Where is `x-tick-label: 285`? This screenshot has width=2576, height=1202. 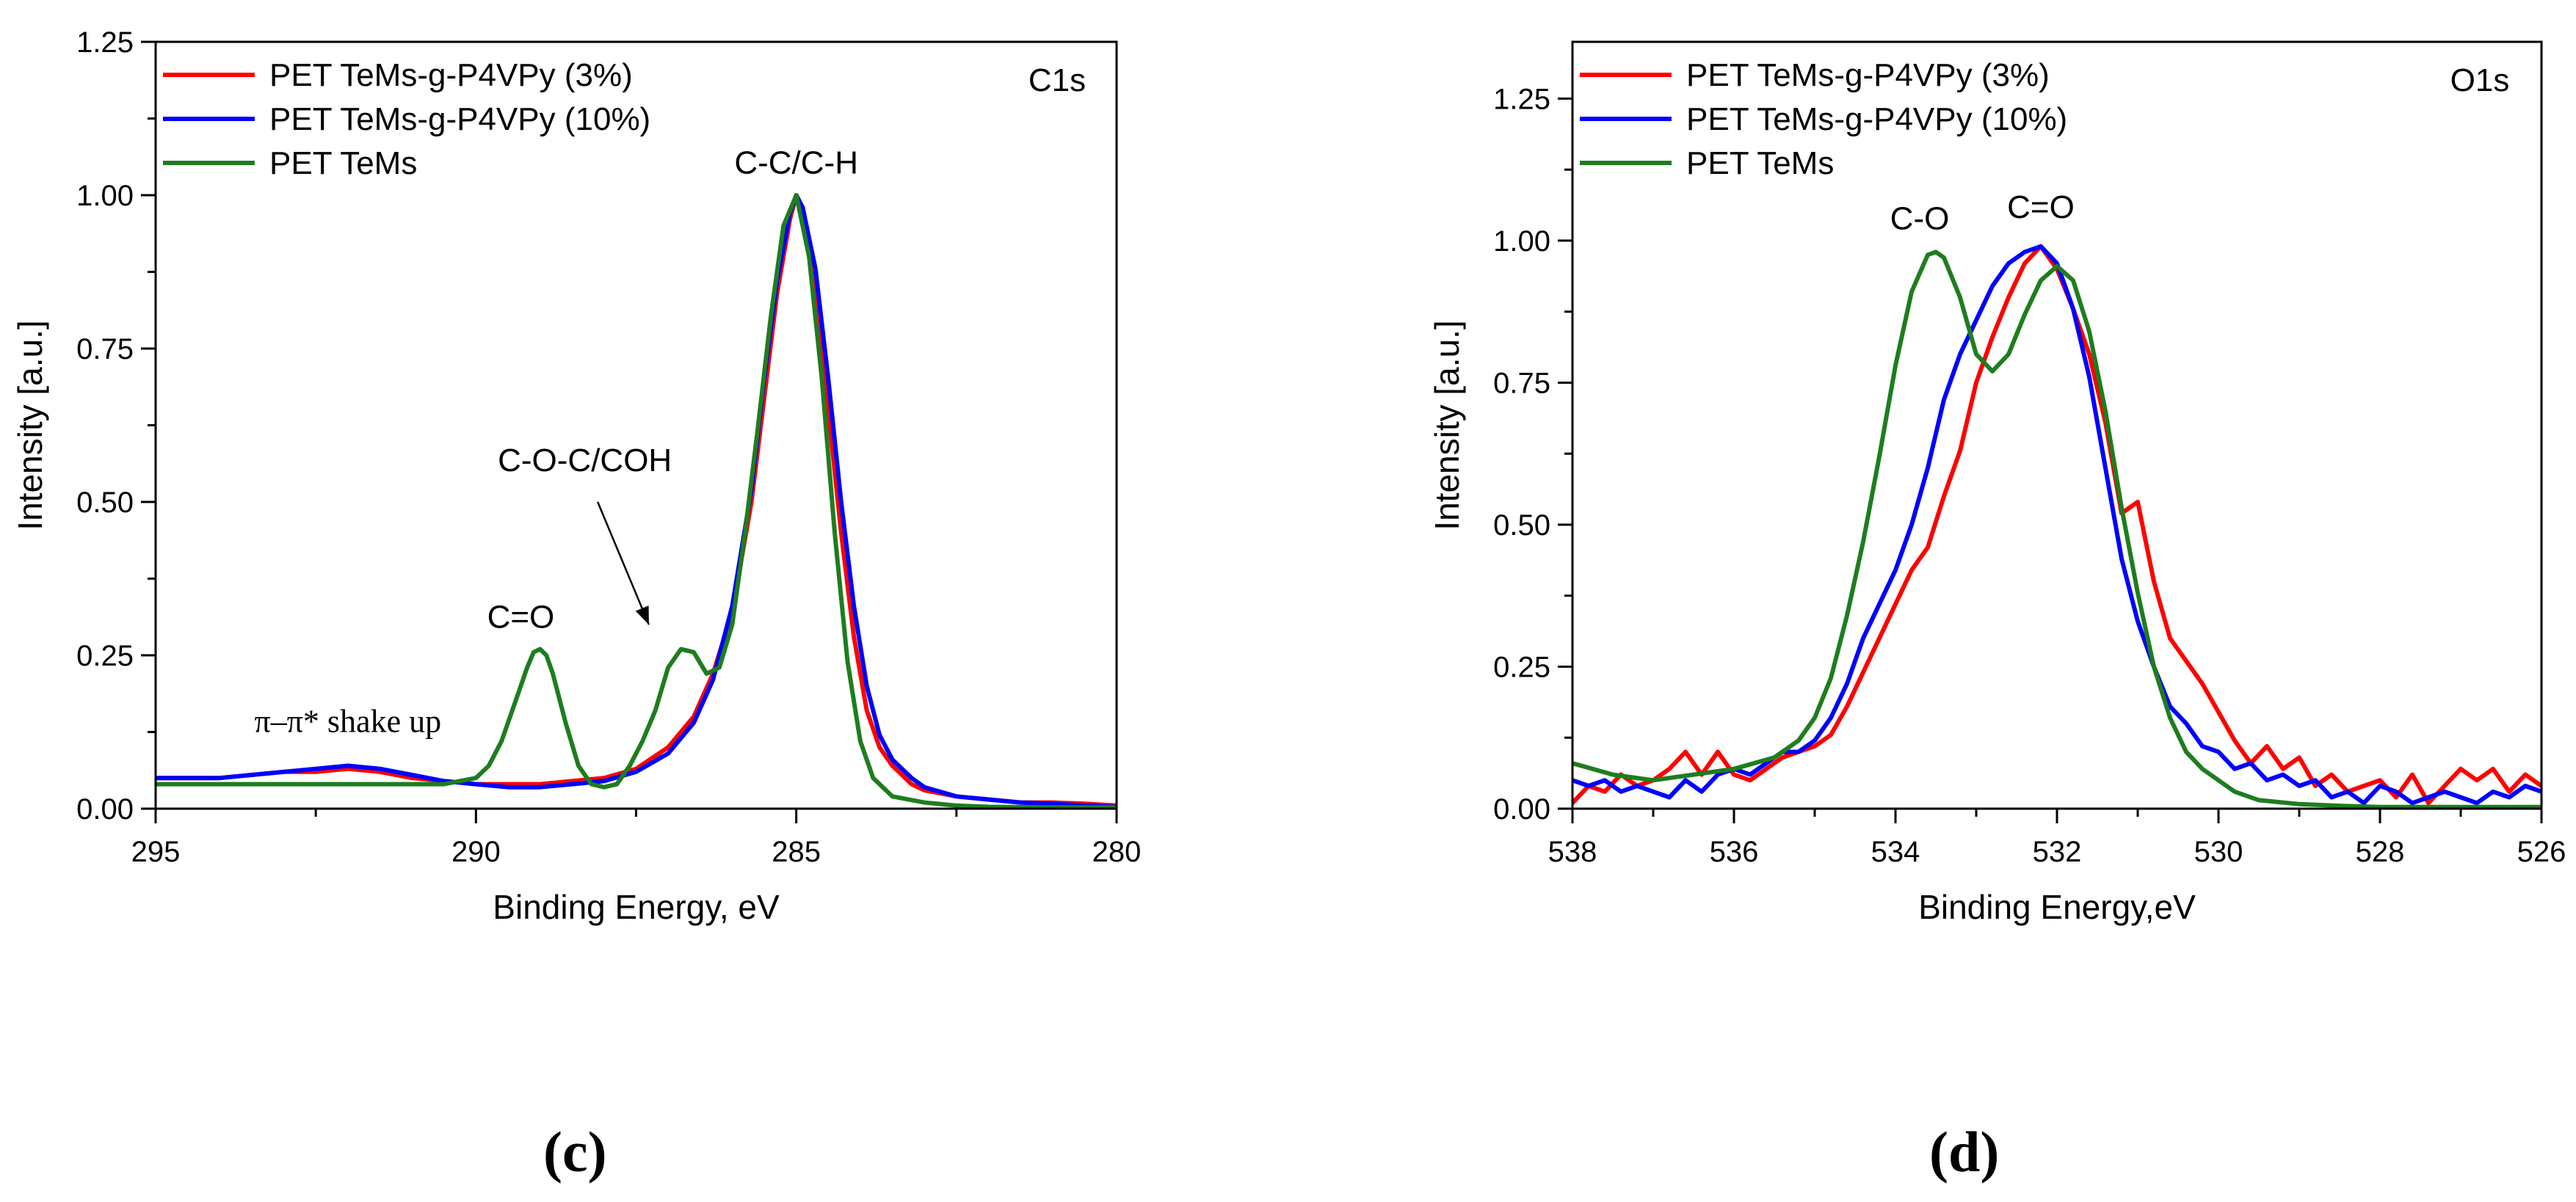 x-tick-label: 285 is located at coordinates (797, 852).